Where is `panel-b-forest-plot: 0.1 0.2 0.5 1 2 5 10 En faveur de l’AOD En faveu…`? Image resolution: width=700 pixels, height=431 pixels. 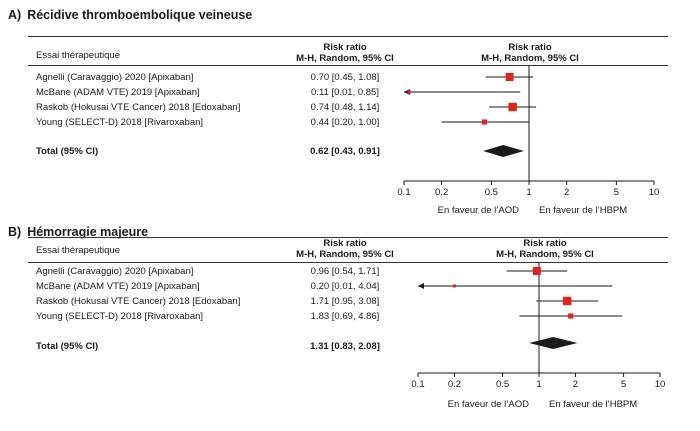 panel-b-forest-plot: 0.1 0.2 0.5 1 2 5 10 En faveur de l’AOD En faveu… is located at coordinates (538, 336).